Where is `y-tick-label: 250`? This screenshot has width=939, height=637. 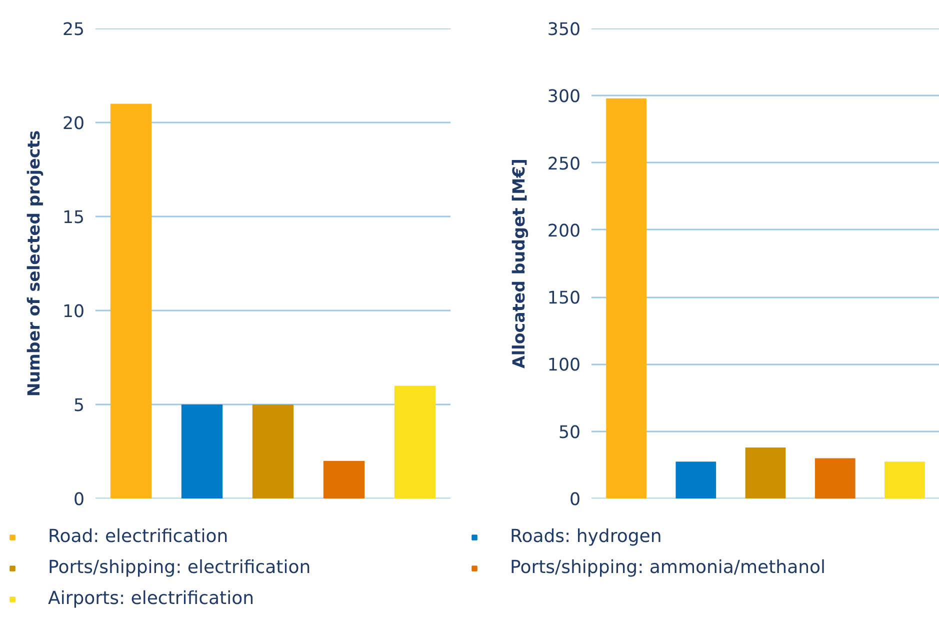 y-tick-label: 250 is located at coordinates (564, 164).